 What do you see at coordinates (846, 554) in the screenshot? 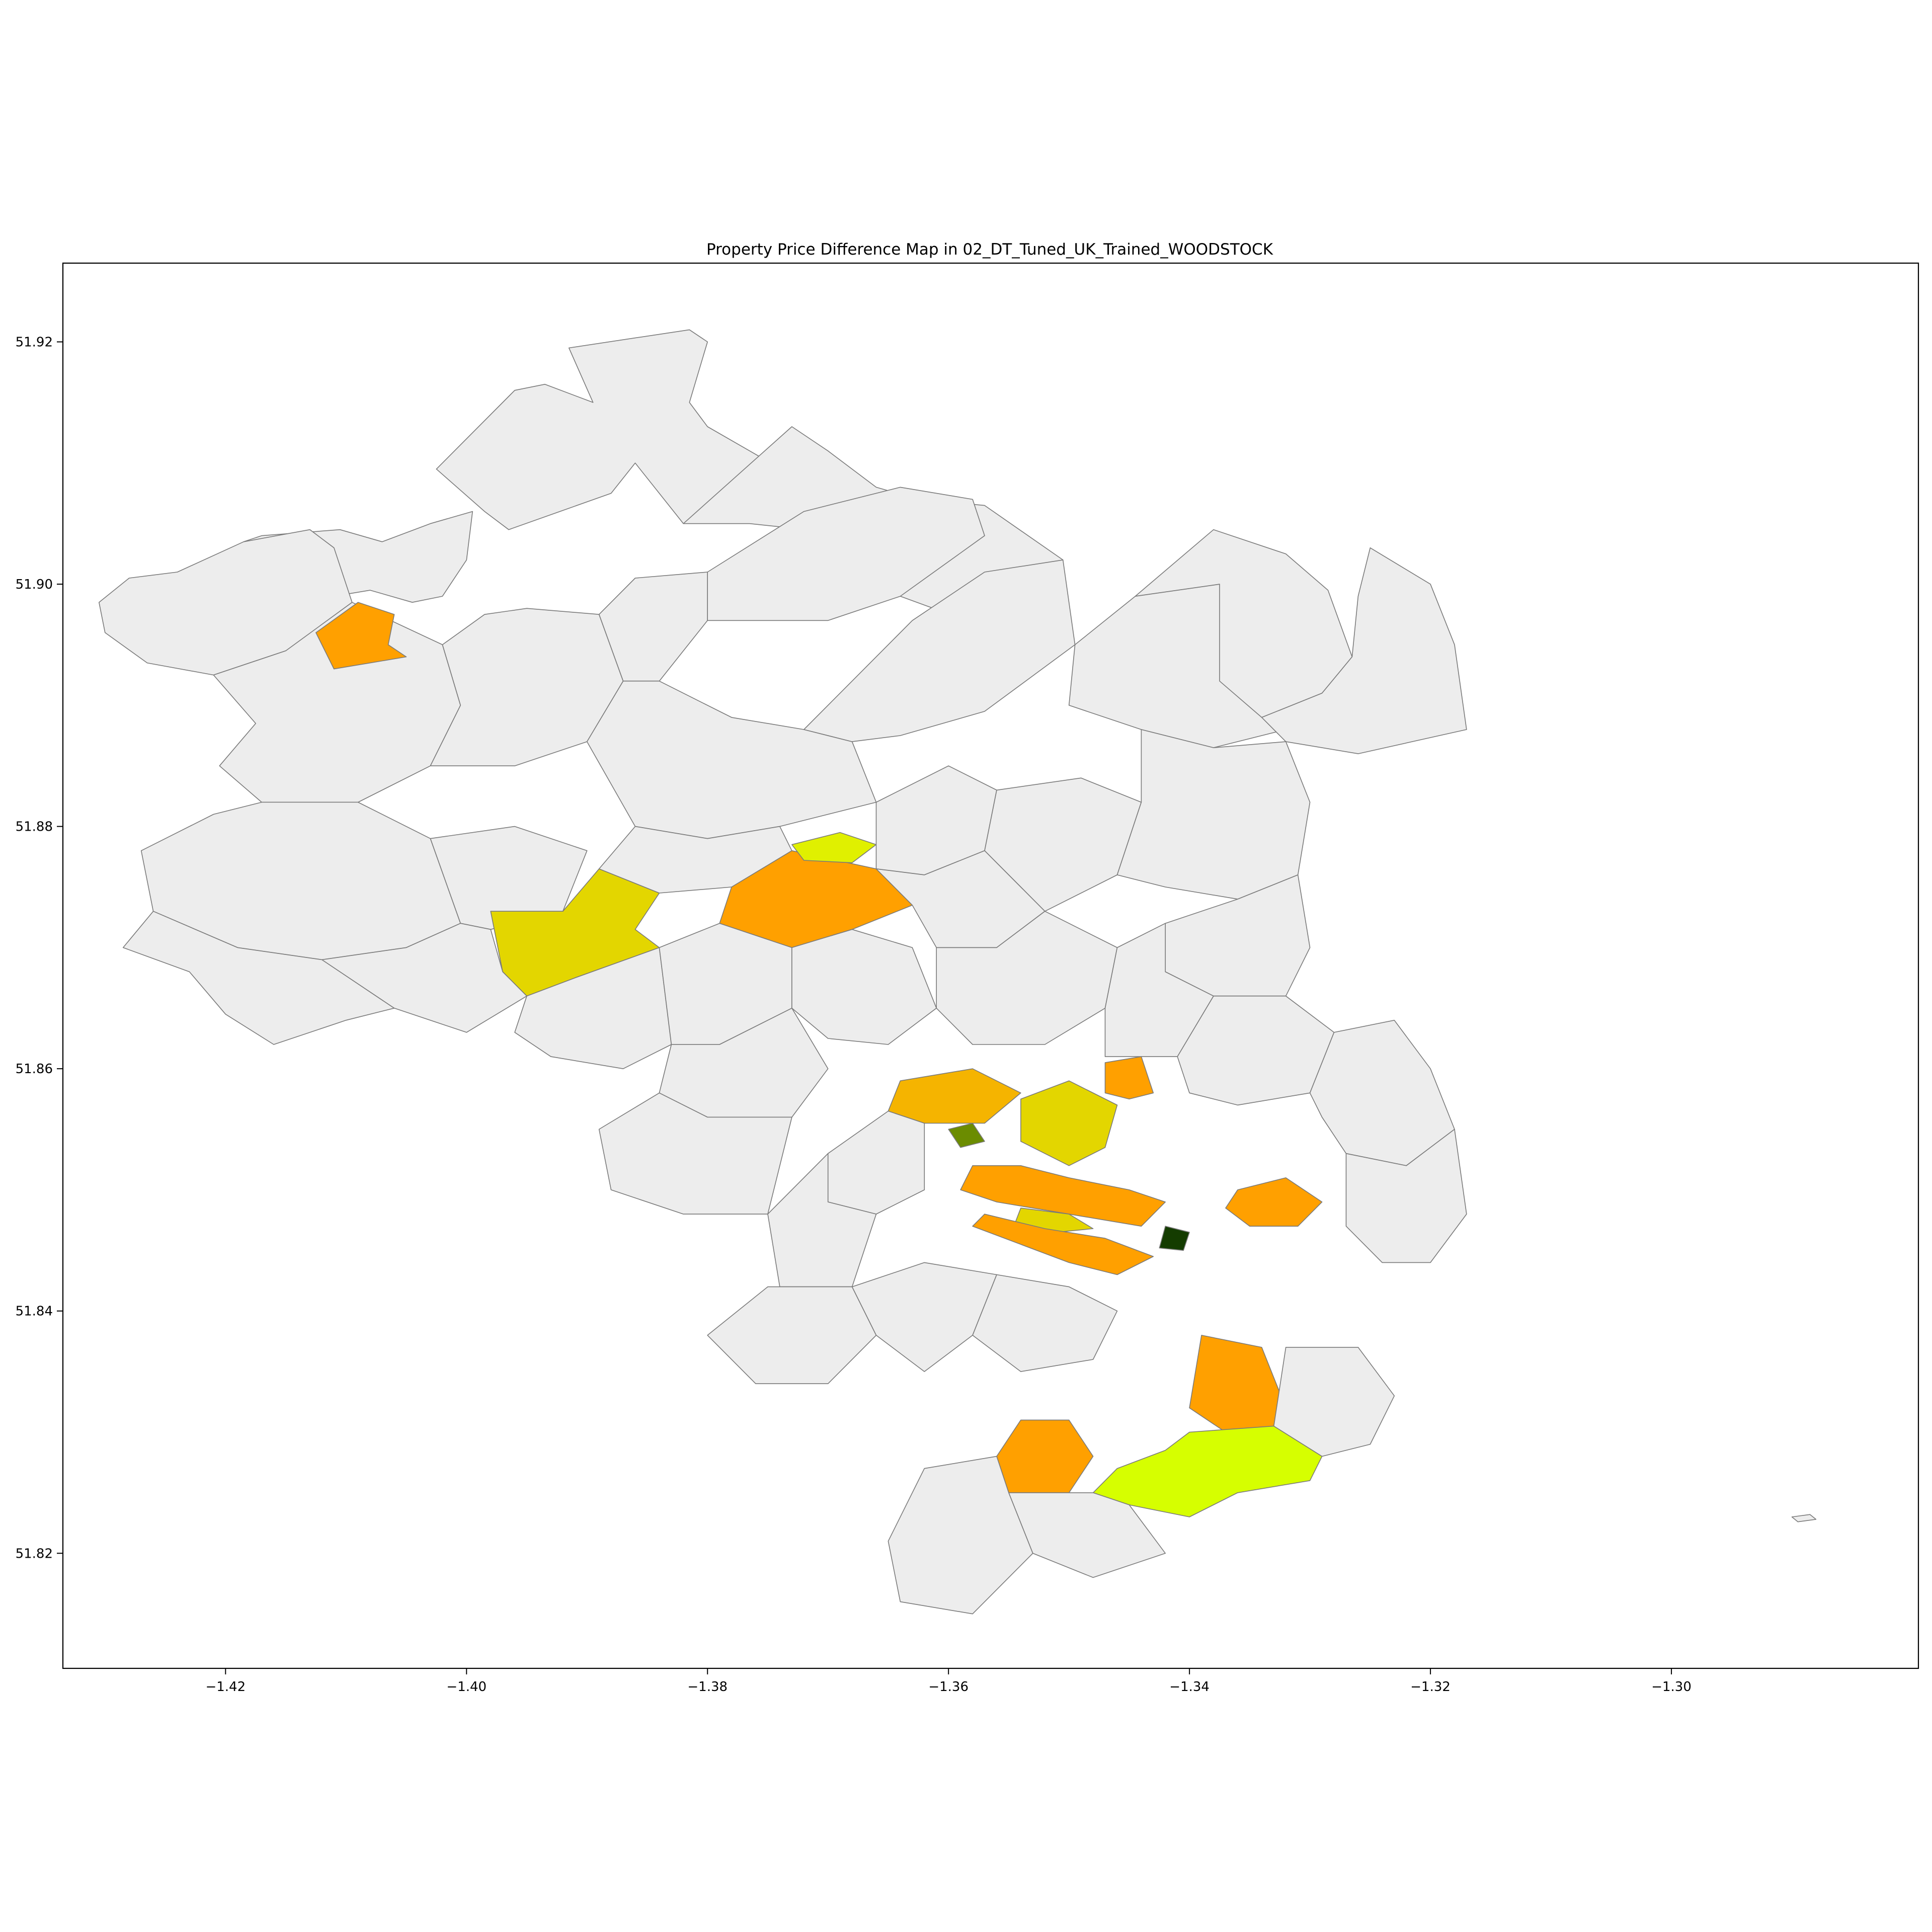
I see `region-nw-mid-c` at bounding box center [846, 554].